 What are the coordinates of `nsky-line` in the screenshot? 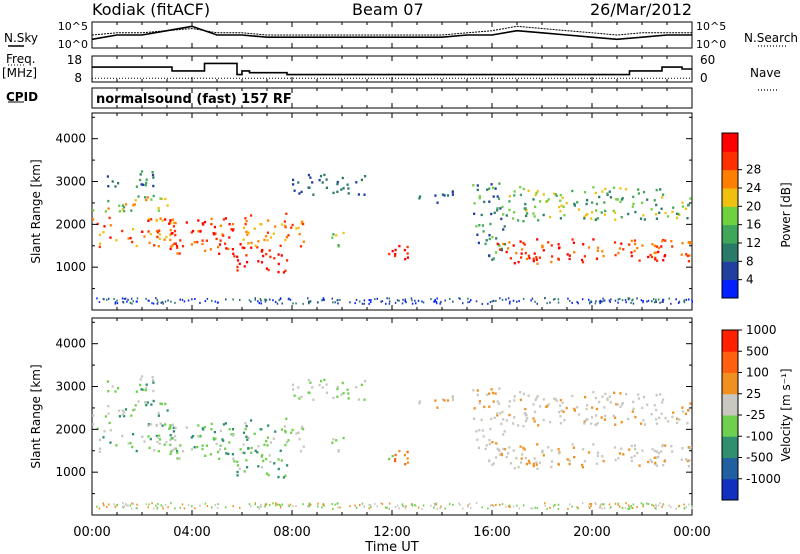 It's located at (391, 33).